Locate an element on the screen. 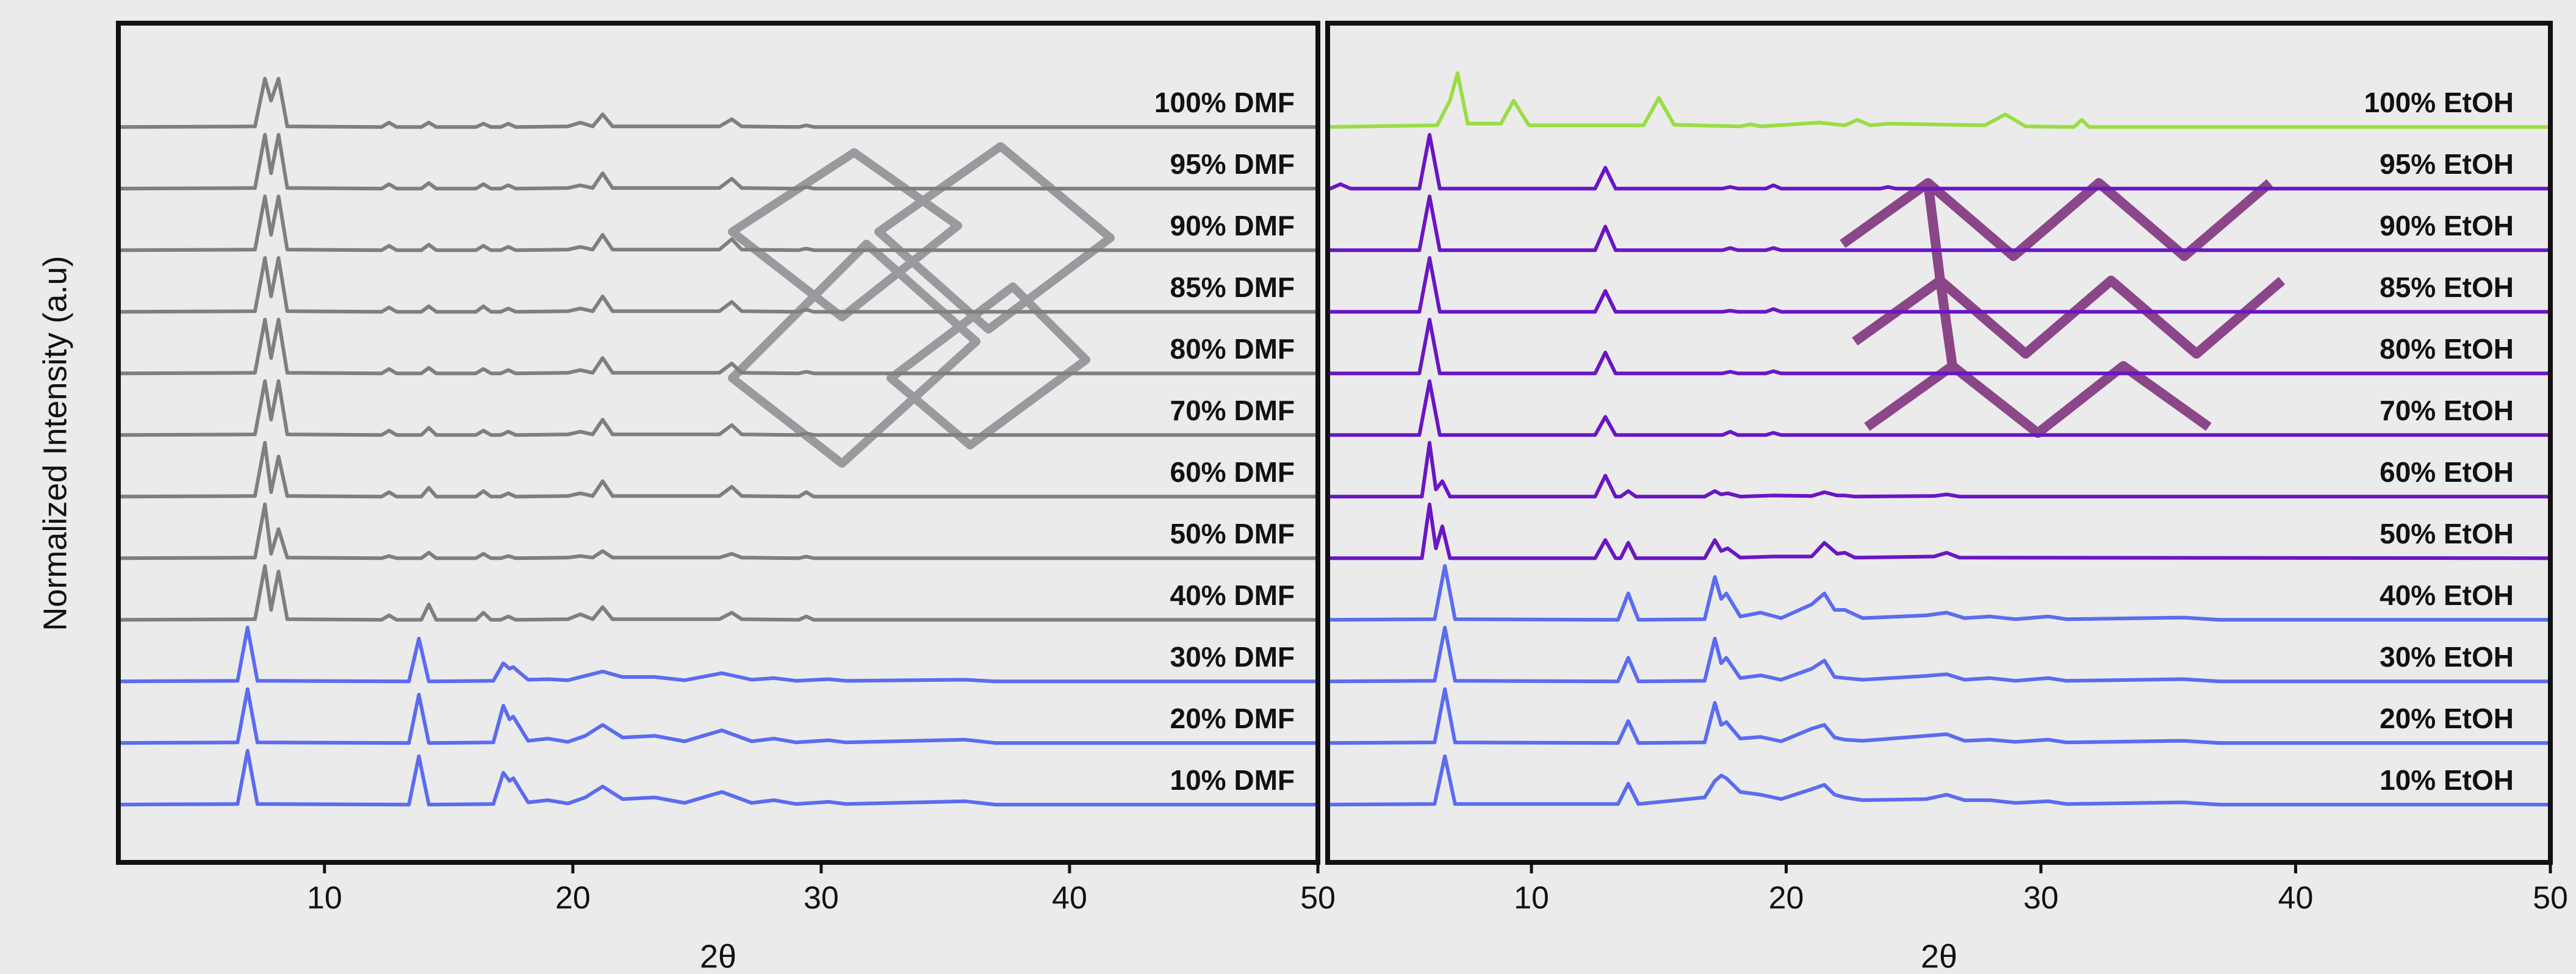 Image resolution: width=2576 pixels, height=974 pixels. series-label: 85% DMF is located at coordinates (1232, 287).